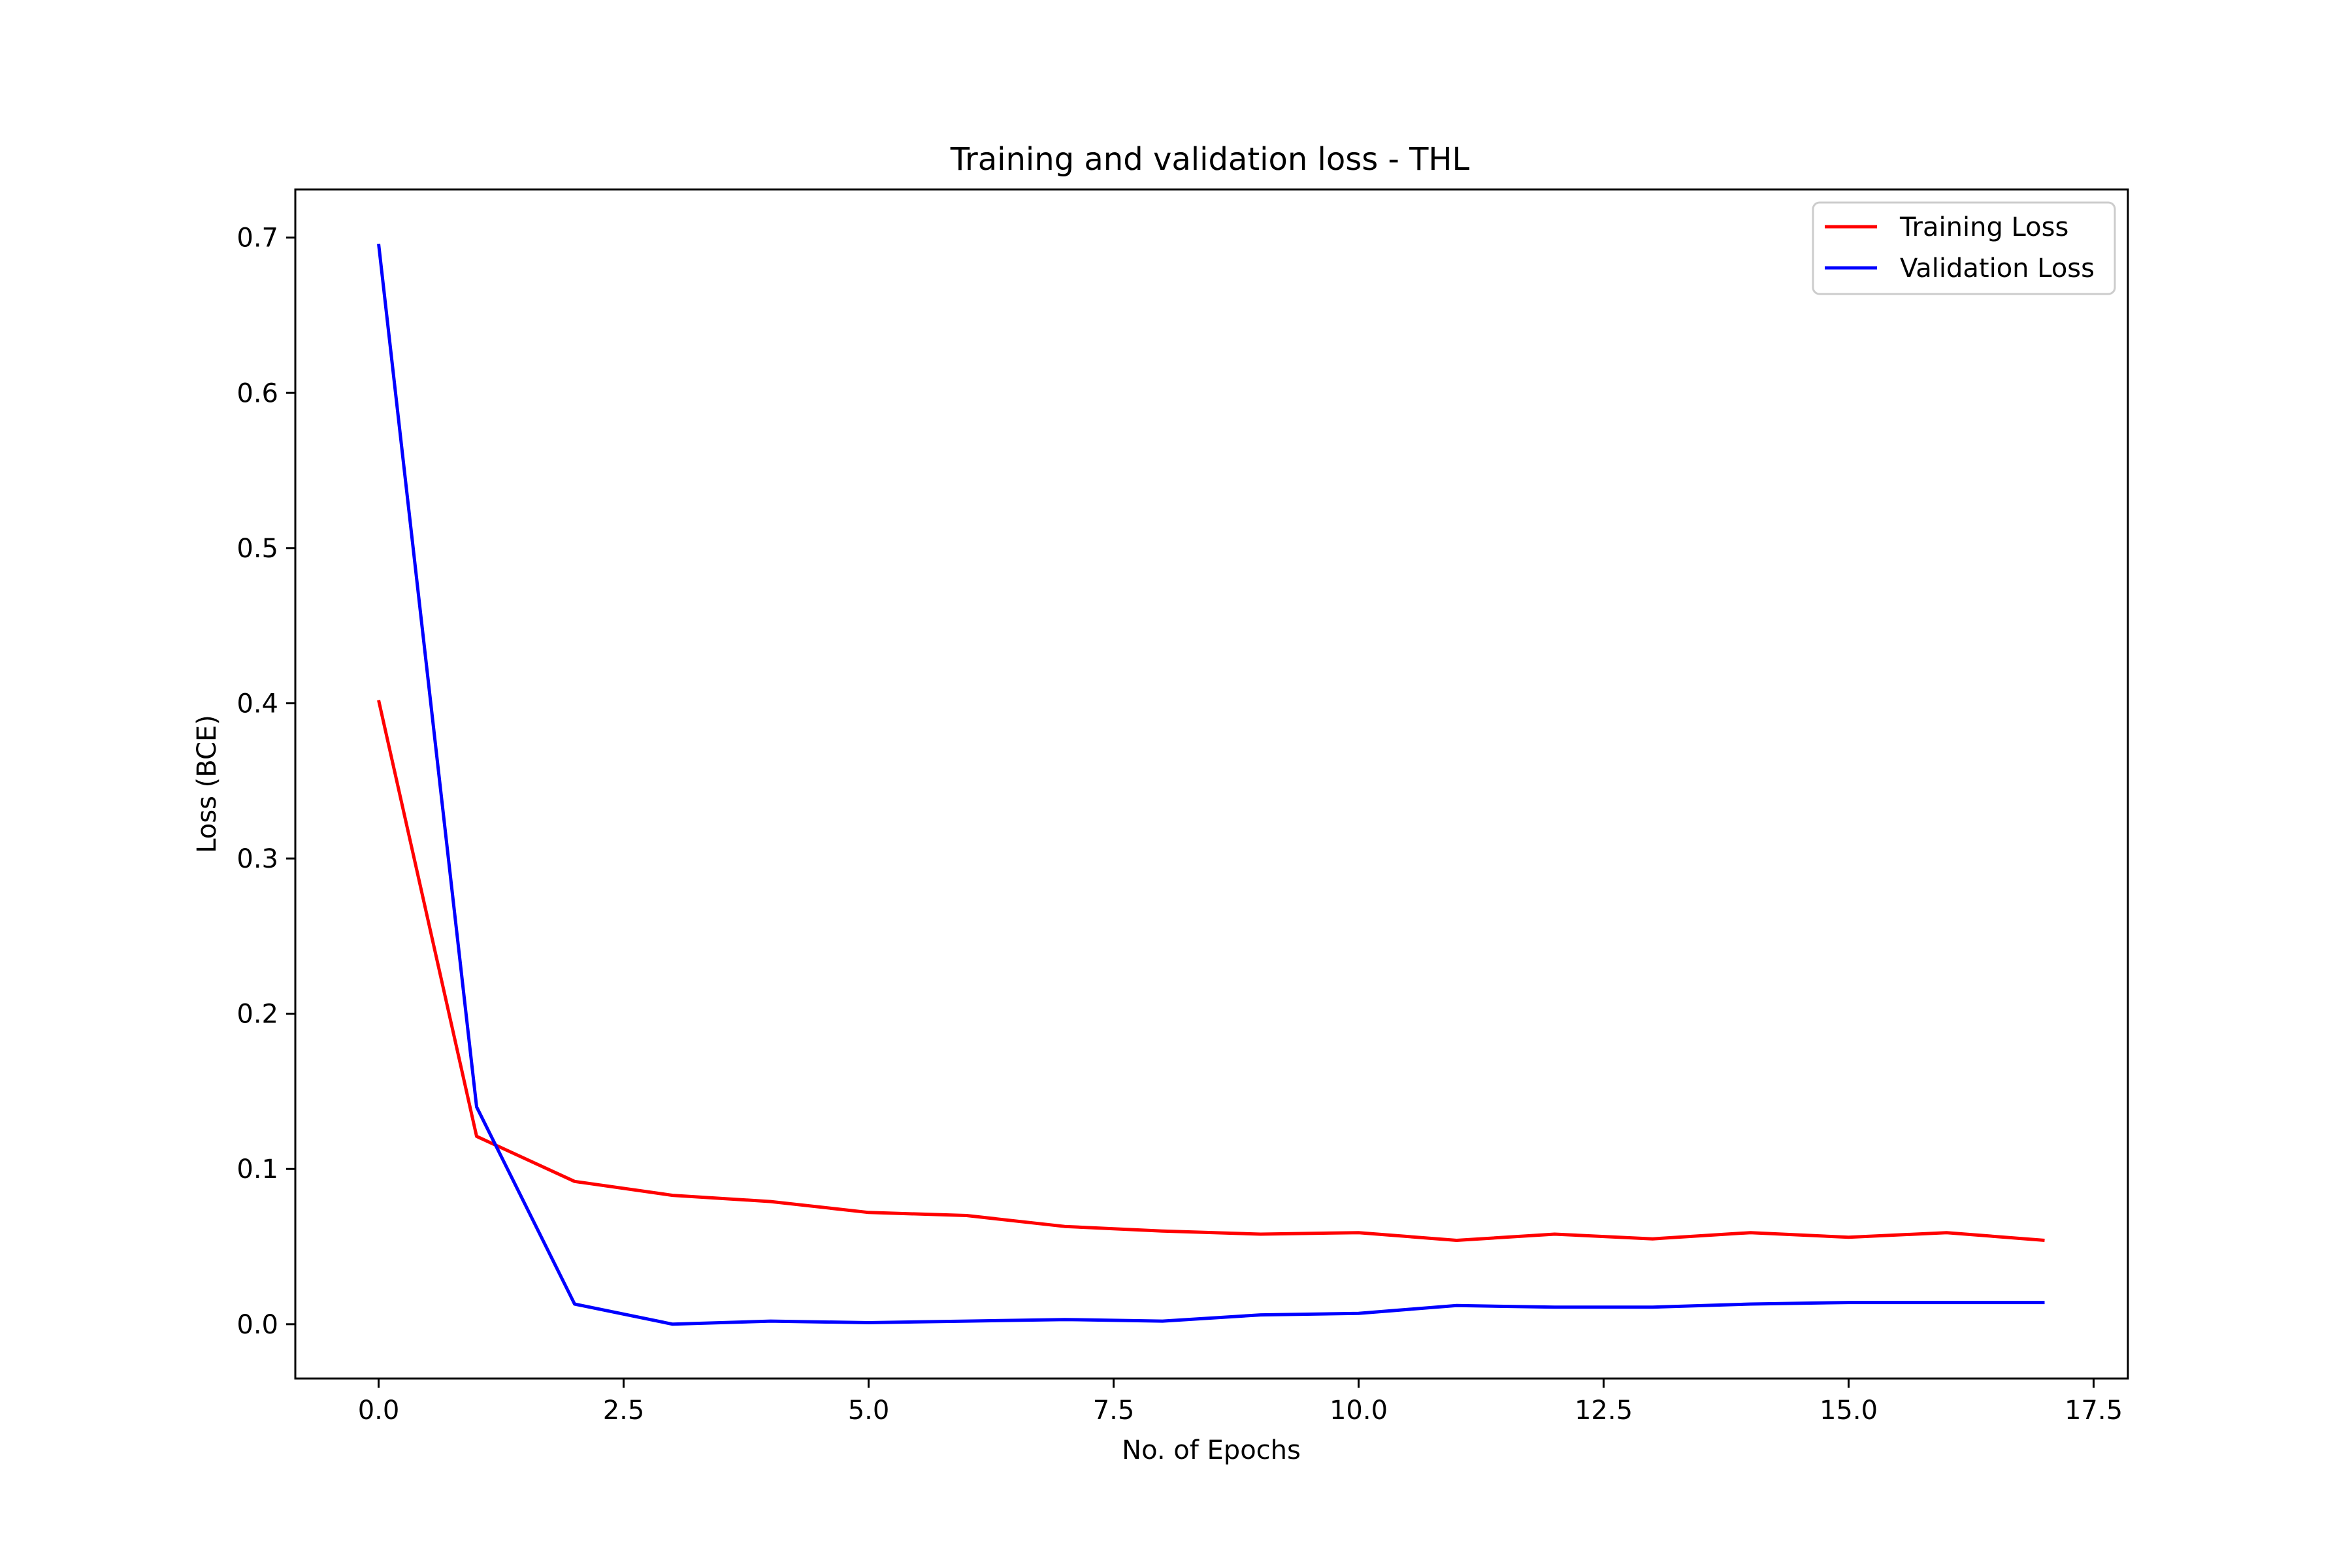 The width and height of the screenshot is (2352, 1568). I want to click on x-tick-label: 12.5, so click(1604, 1411).